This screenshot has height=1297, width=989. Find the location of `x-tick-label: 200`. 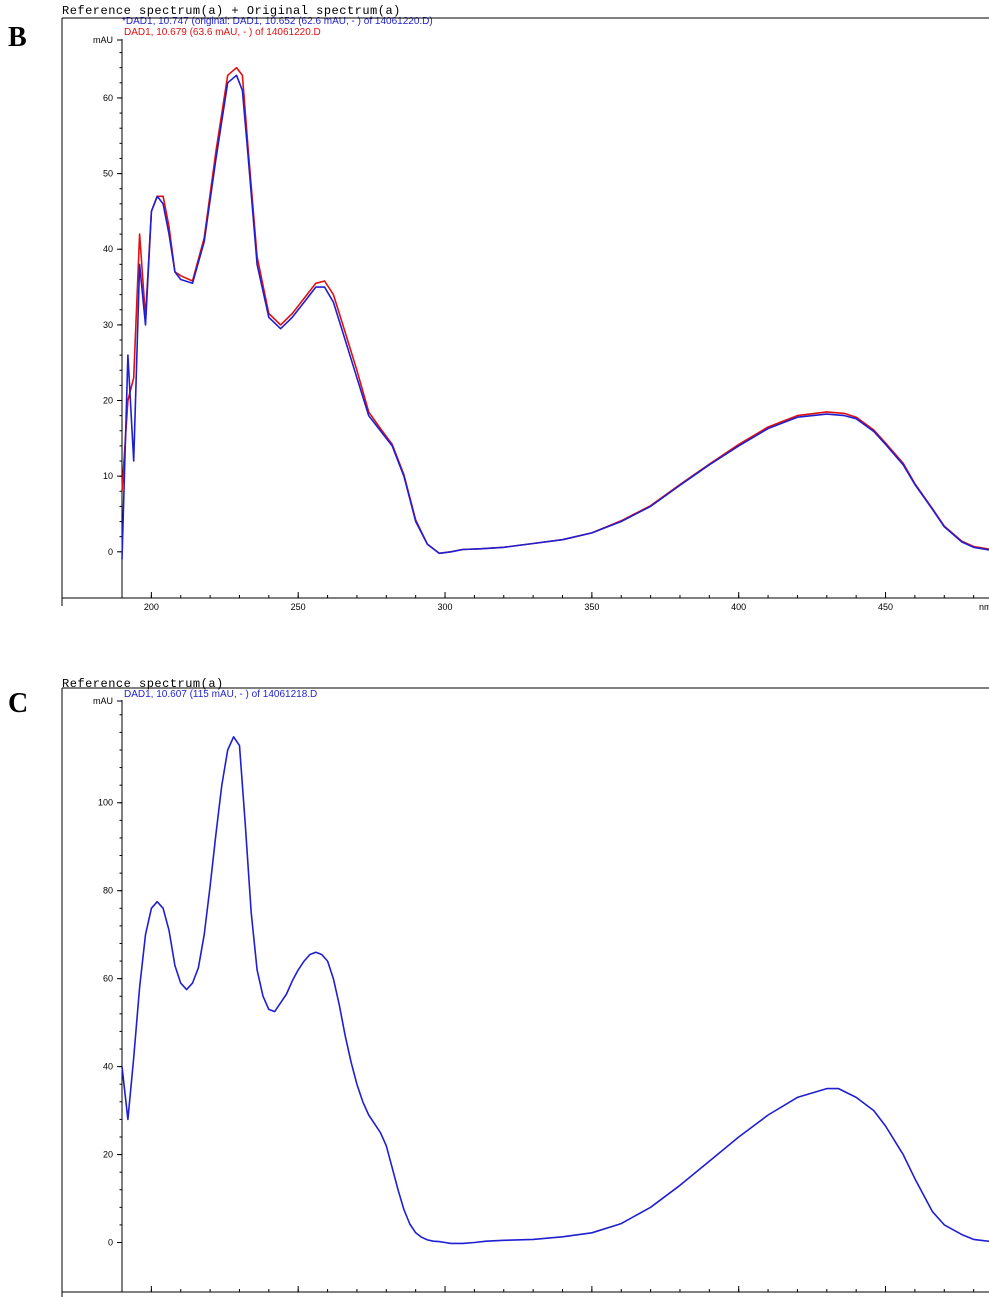

x-tick-label: 200 is located at coordinates (151, 607).